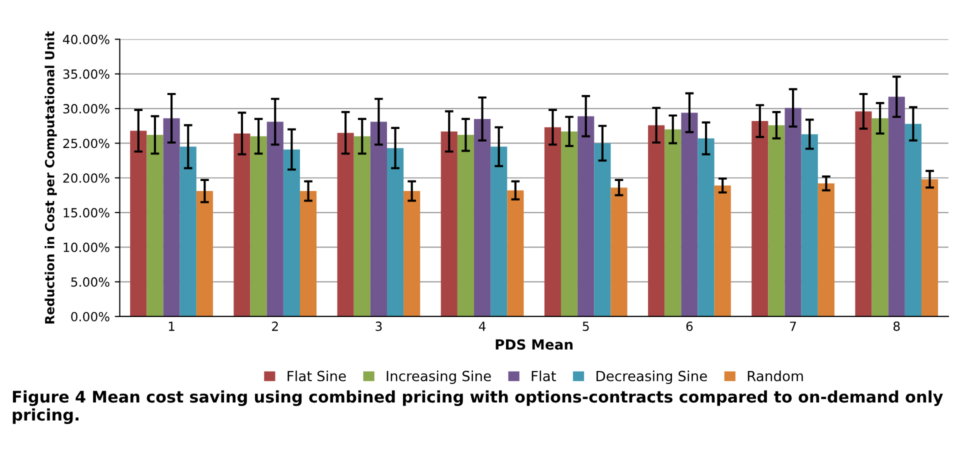 Image resolution: width=958 pixels, height=462 pixels. What do you see at coordinates (86, 109) in the screenshot?
I see `y-tick-label: 30.00%` at bounding box center [86, 109].